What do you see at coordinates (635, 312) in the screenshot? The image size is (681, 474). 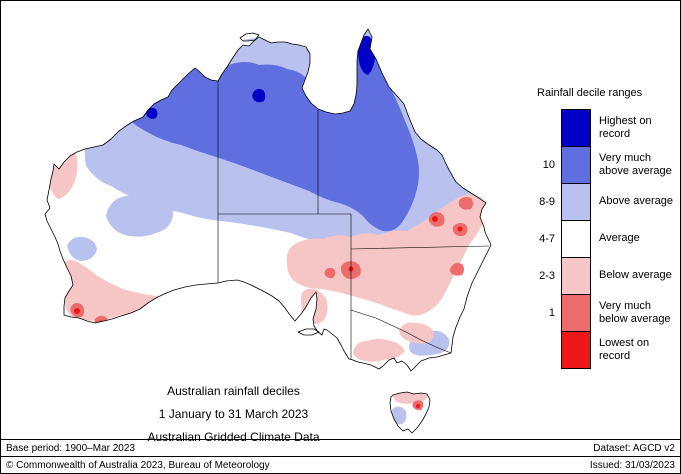 I see `legend-item-label: Very much below average` at bounding box center [635, 312].